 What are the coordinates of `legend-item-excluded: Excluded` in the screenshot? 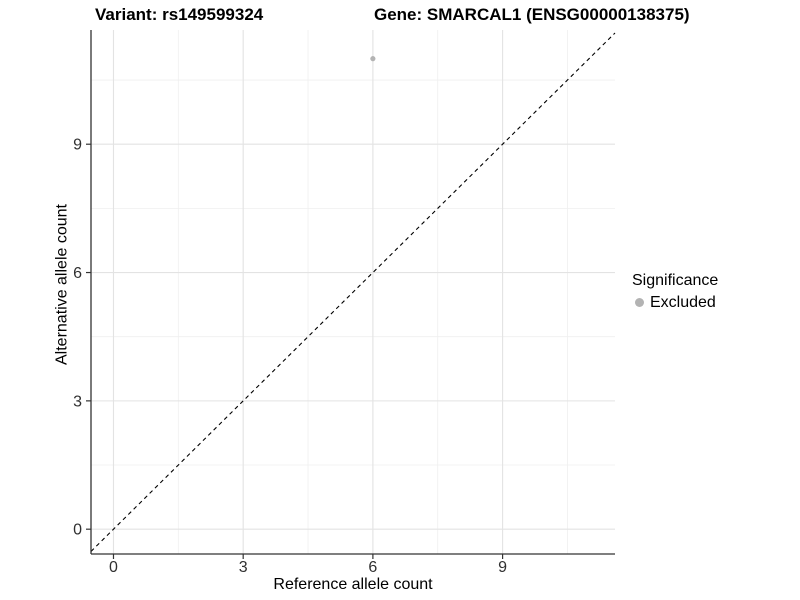 It's located at (675, 302).